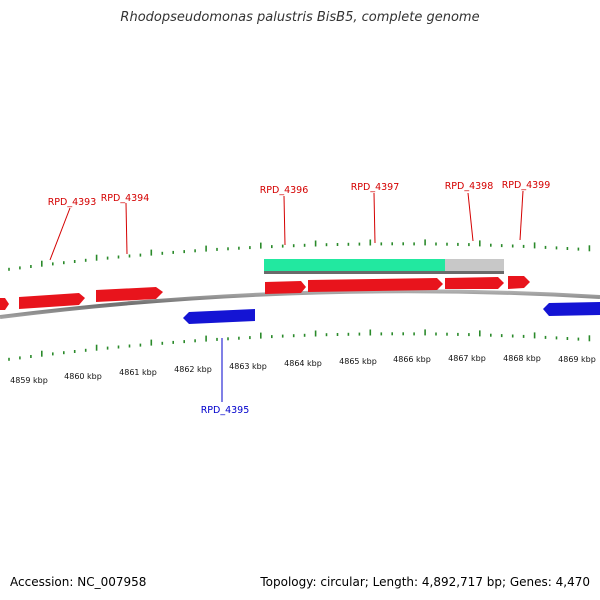 The height and width of the screenshot is (600, 600). Describe the element at coordinates (467, 358) in the screenshot. I see `kbp-label-4867: 4867 kbp` at that location.